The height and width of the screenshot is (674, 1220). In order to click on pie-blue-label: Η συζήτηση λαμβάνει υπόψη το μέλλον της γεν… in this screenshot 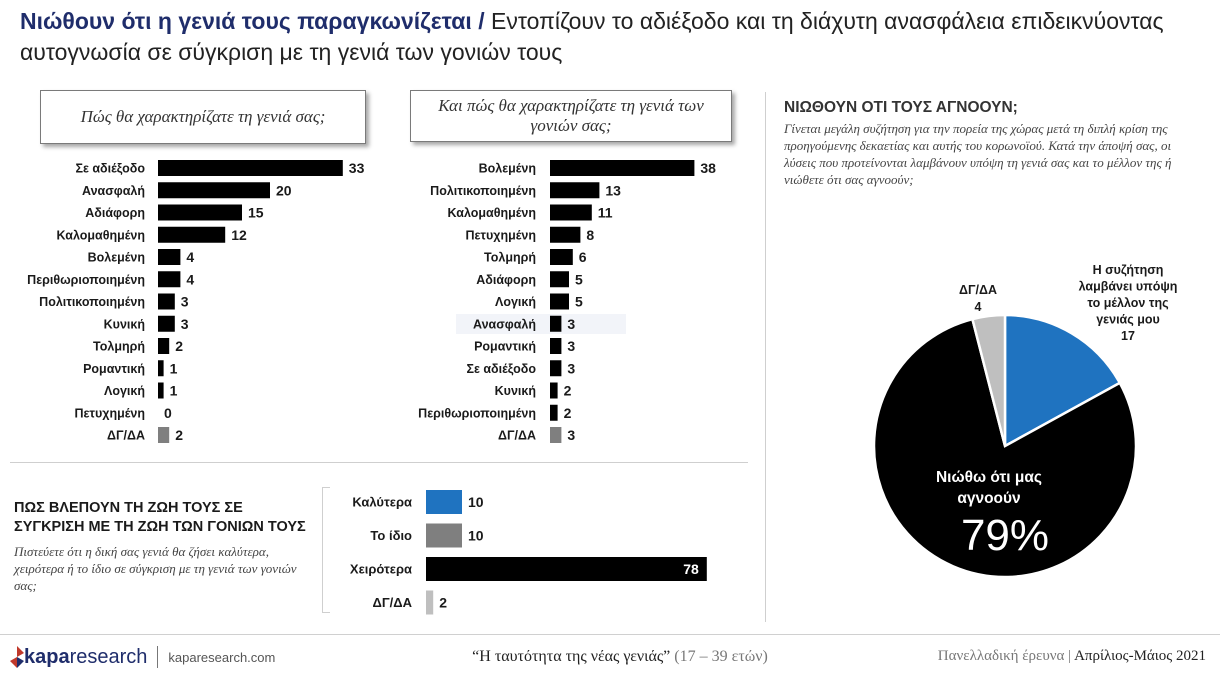, I will do `click(1128, 295)`.